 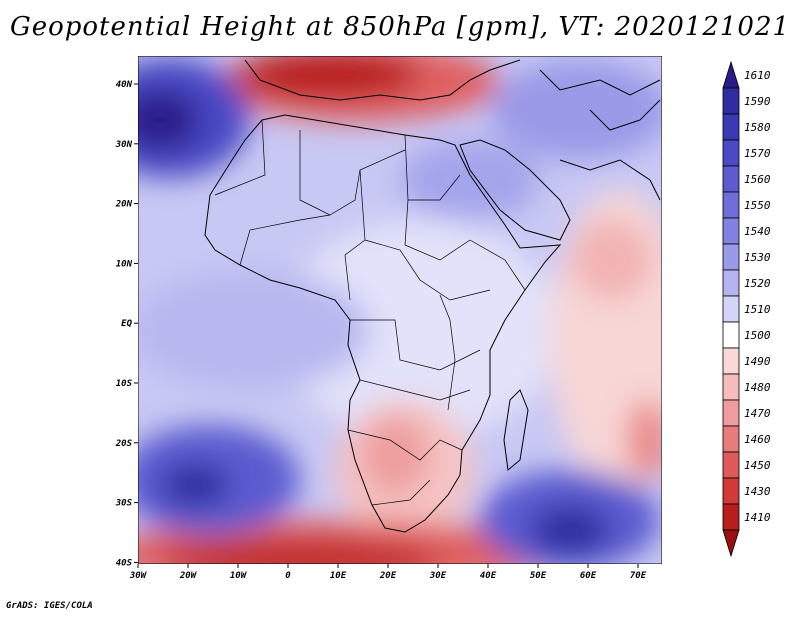 I want to click on colorbar-label: 1610, so click(x=757, y=75).